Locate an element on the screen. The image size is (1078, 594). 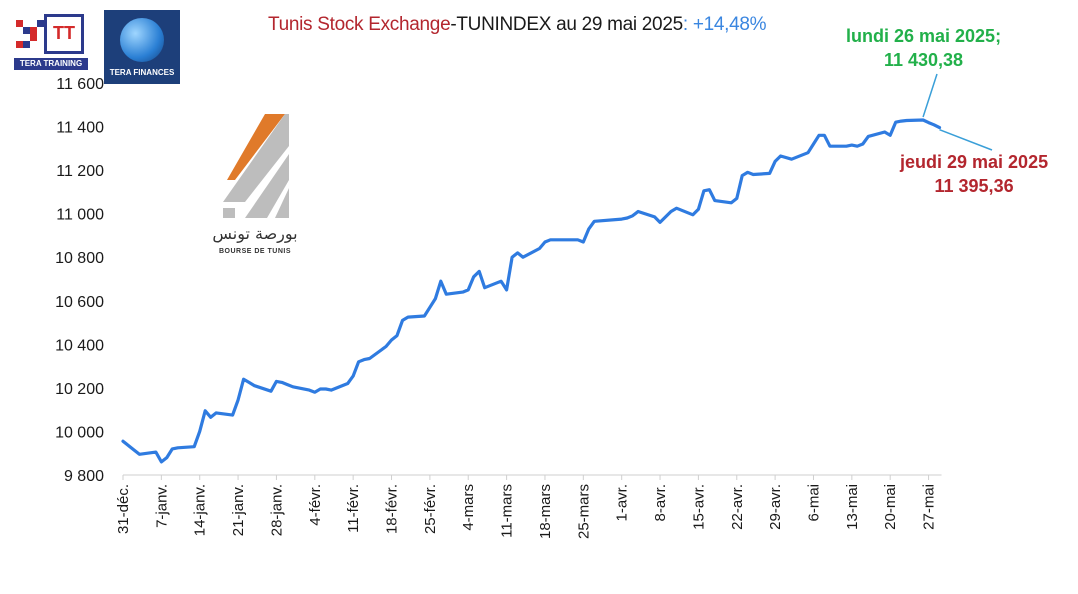
x-tick-label: 18-févr. is located at coordinates (392, 509).